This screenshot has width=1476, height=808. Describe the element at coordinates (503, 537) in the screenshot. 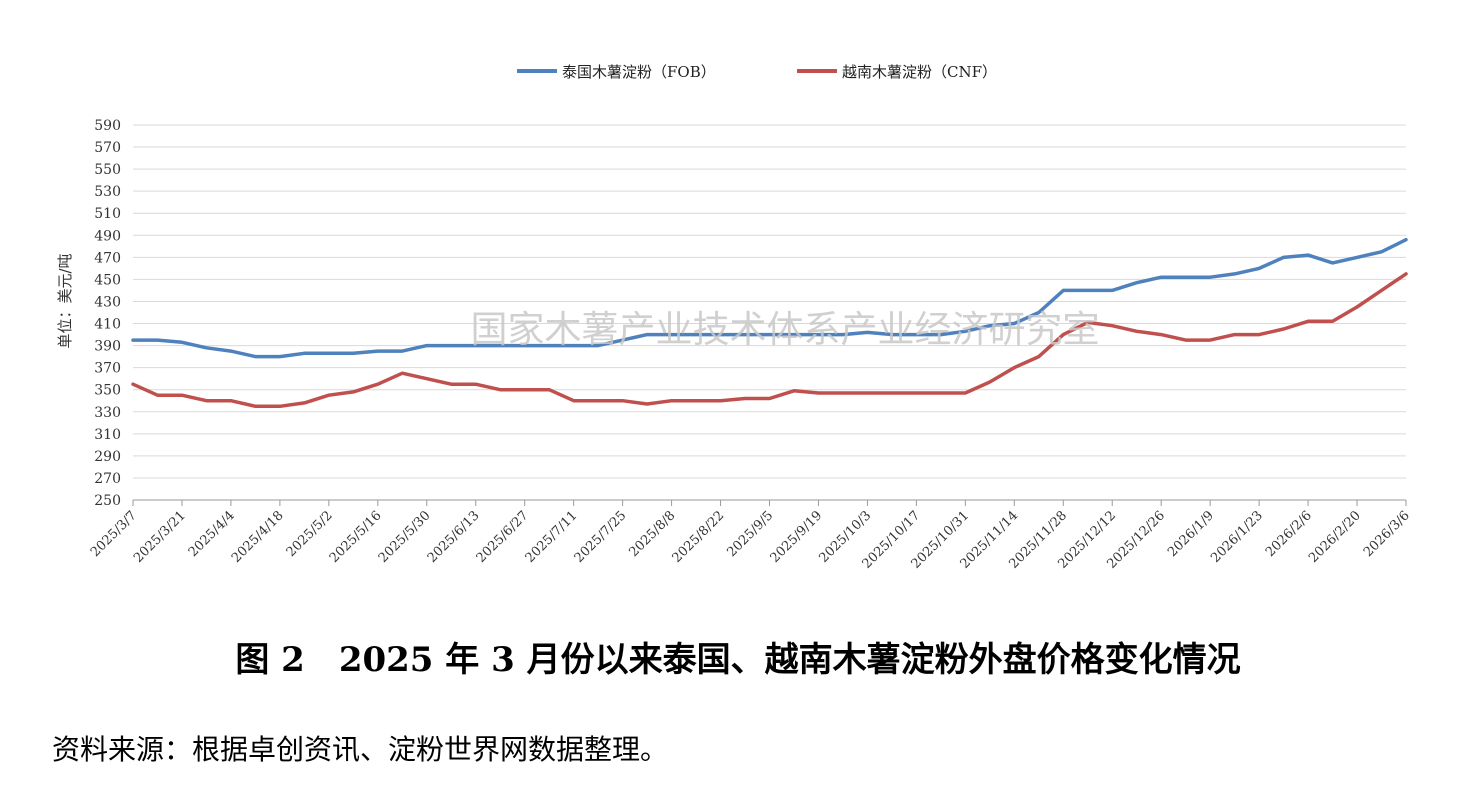

I see `x-tick-label: 2025/6/27` at that location.